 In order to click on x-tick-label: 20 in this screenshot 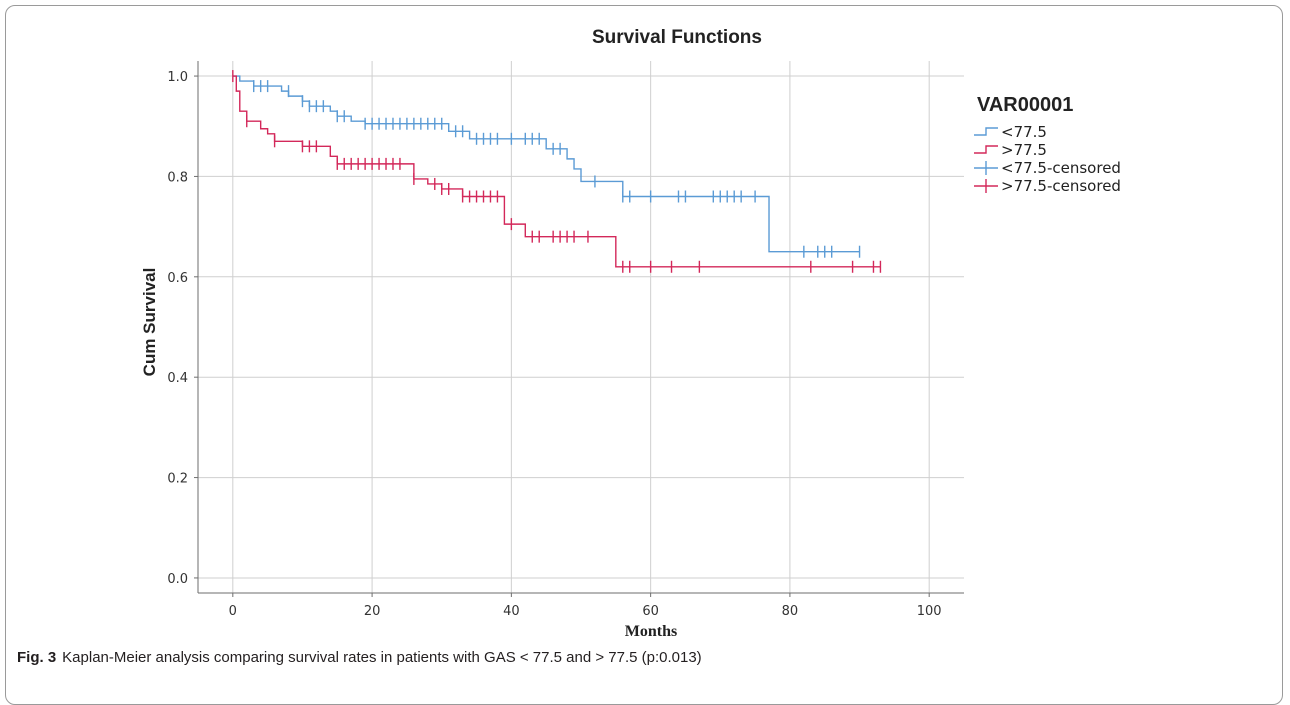, I will do `click(372, 611)`.